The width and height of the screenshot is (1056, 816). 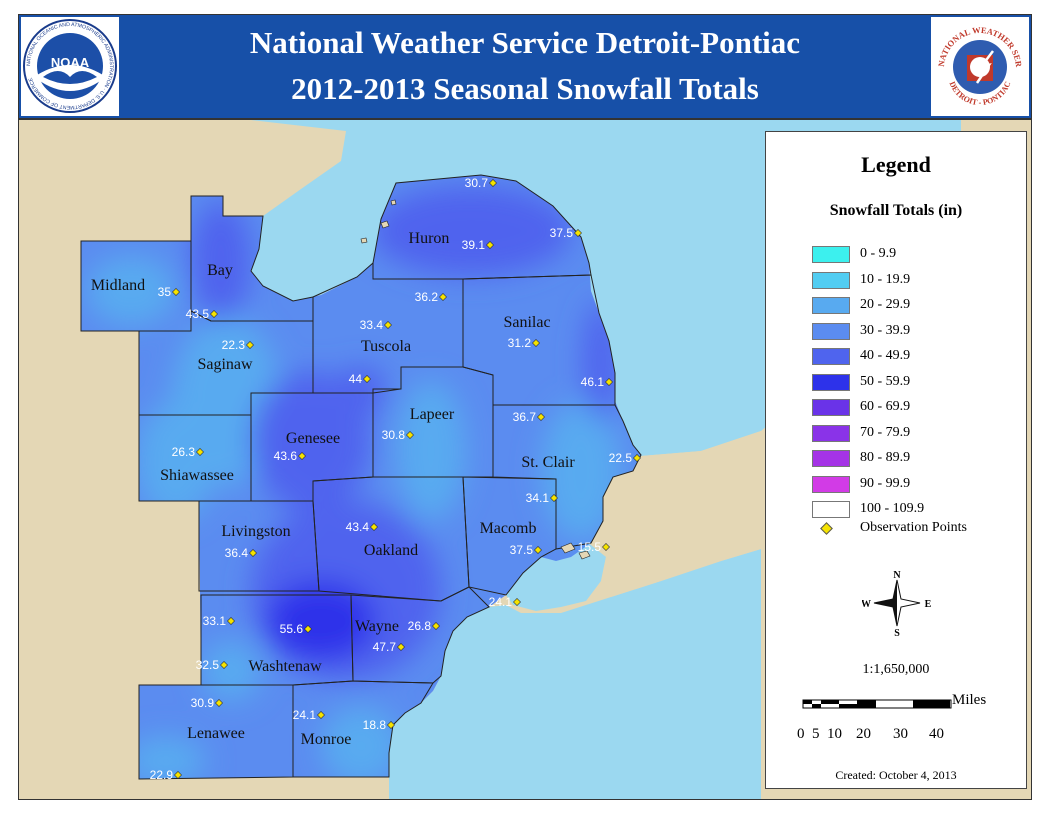 I want to click on observation-value: 36.2, so click(x=427, y=297).